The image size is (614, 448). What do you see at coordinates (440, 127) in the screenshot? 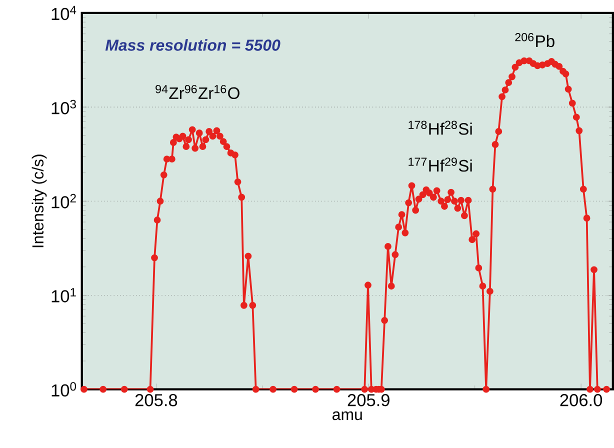
I see `annotation: $^{178}$Hf$^{28}$Si` at bounding box center [440, 127].